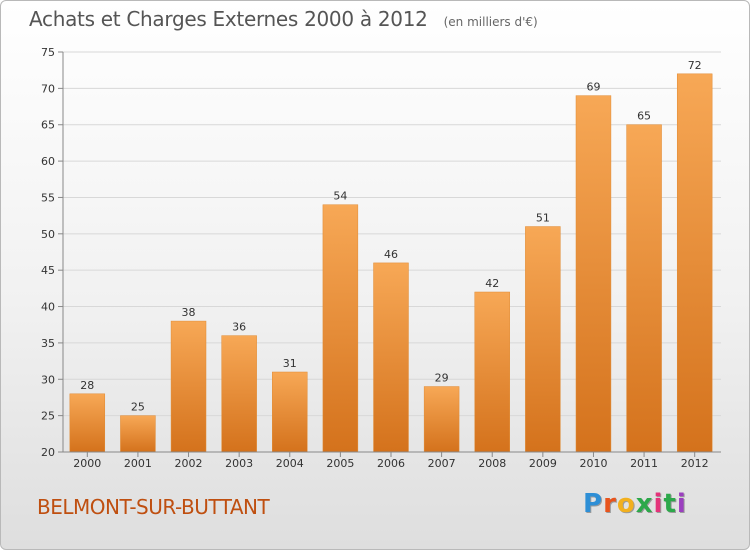  Describe the element at coordinates (48, 197) in the screenshot. I see `y-tick-label: 55` at that location.